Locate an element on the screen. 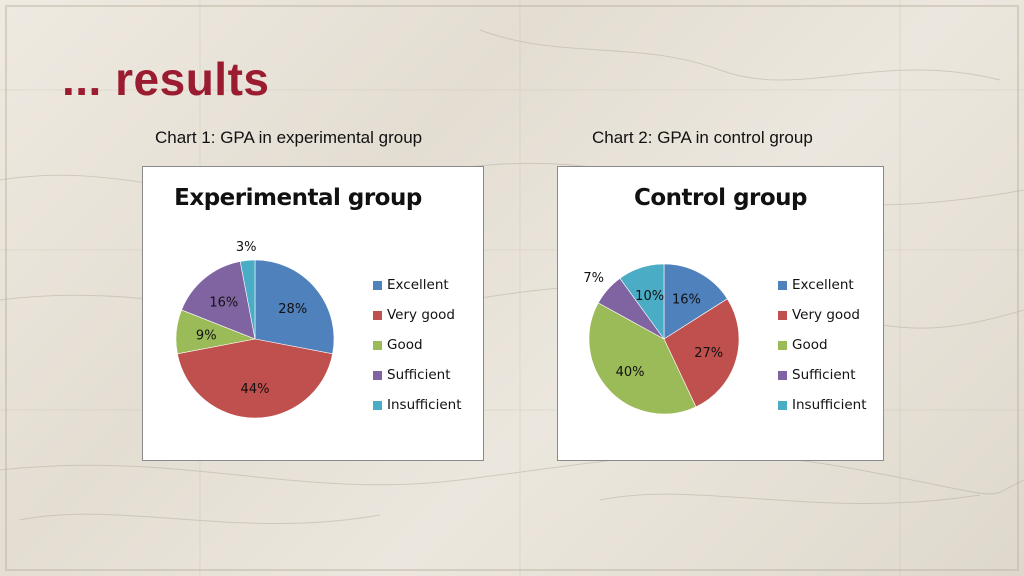 The height and width of the screenshot is (576, 1024). chart-title: Control group is located at coordinates (720, 198).